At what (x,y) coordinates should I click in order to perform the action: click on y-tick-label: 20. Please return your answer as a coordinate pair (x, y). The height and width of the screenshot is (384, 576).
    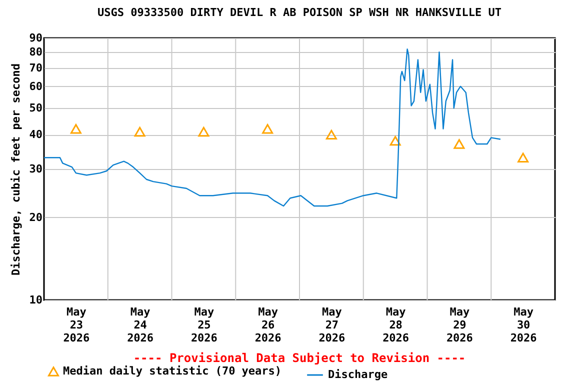
    Looking at the image, I should click on (35, 217).